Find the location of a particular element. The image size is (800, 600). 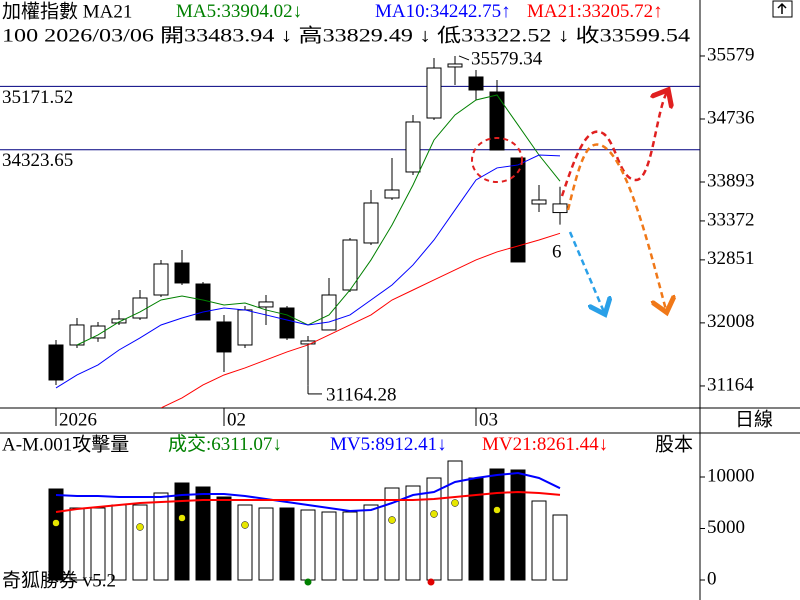

y-tick-label: 33893 is located at coordinates (731, 180).